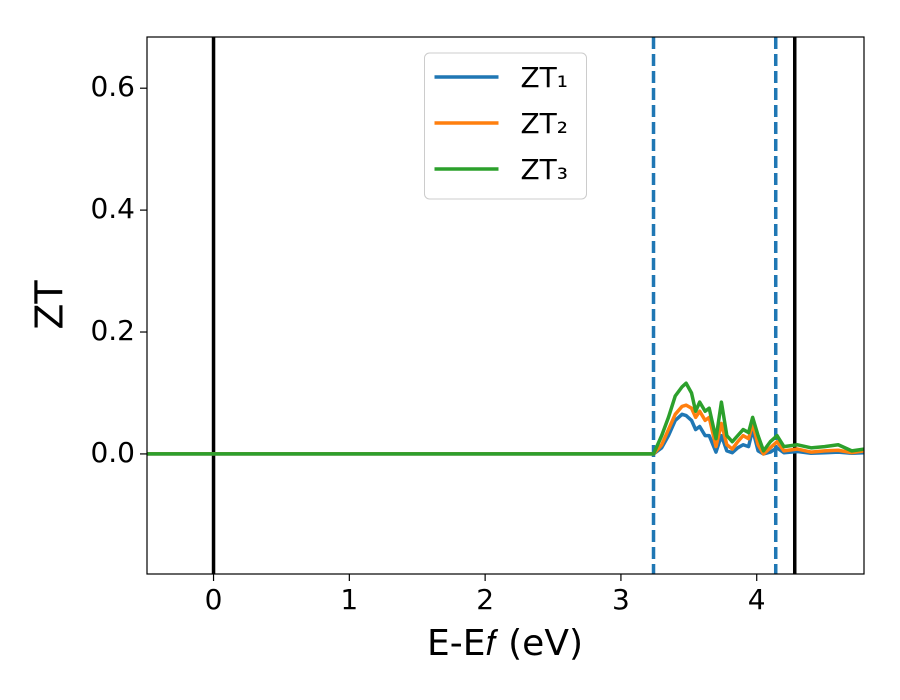  What do you see at coordinates (112, 86) in the screenshot?
I see `y-tick-label: 0.6` at bounding box center [112, 86].